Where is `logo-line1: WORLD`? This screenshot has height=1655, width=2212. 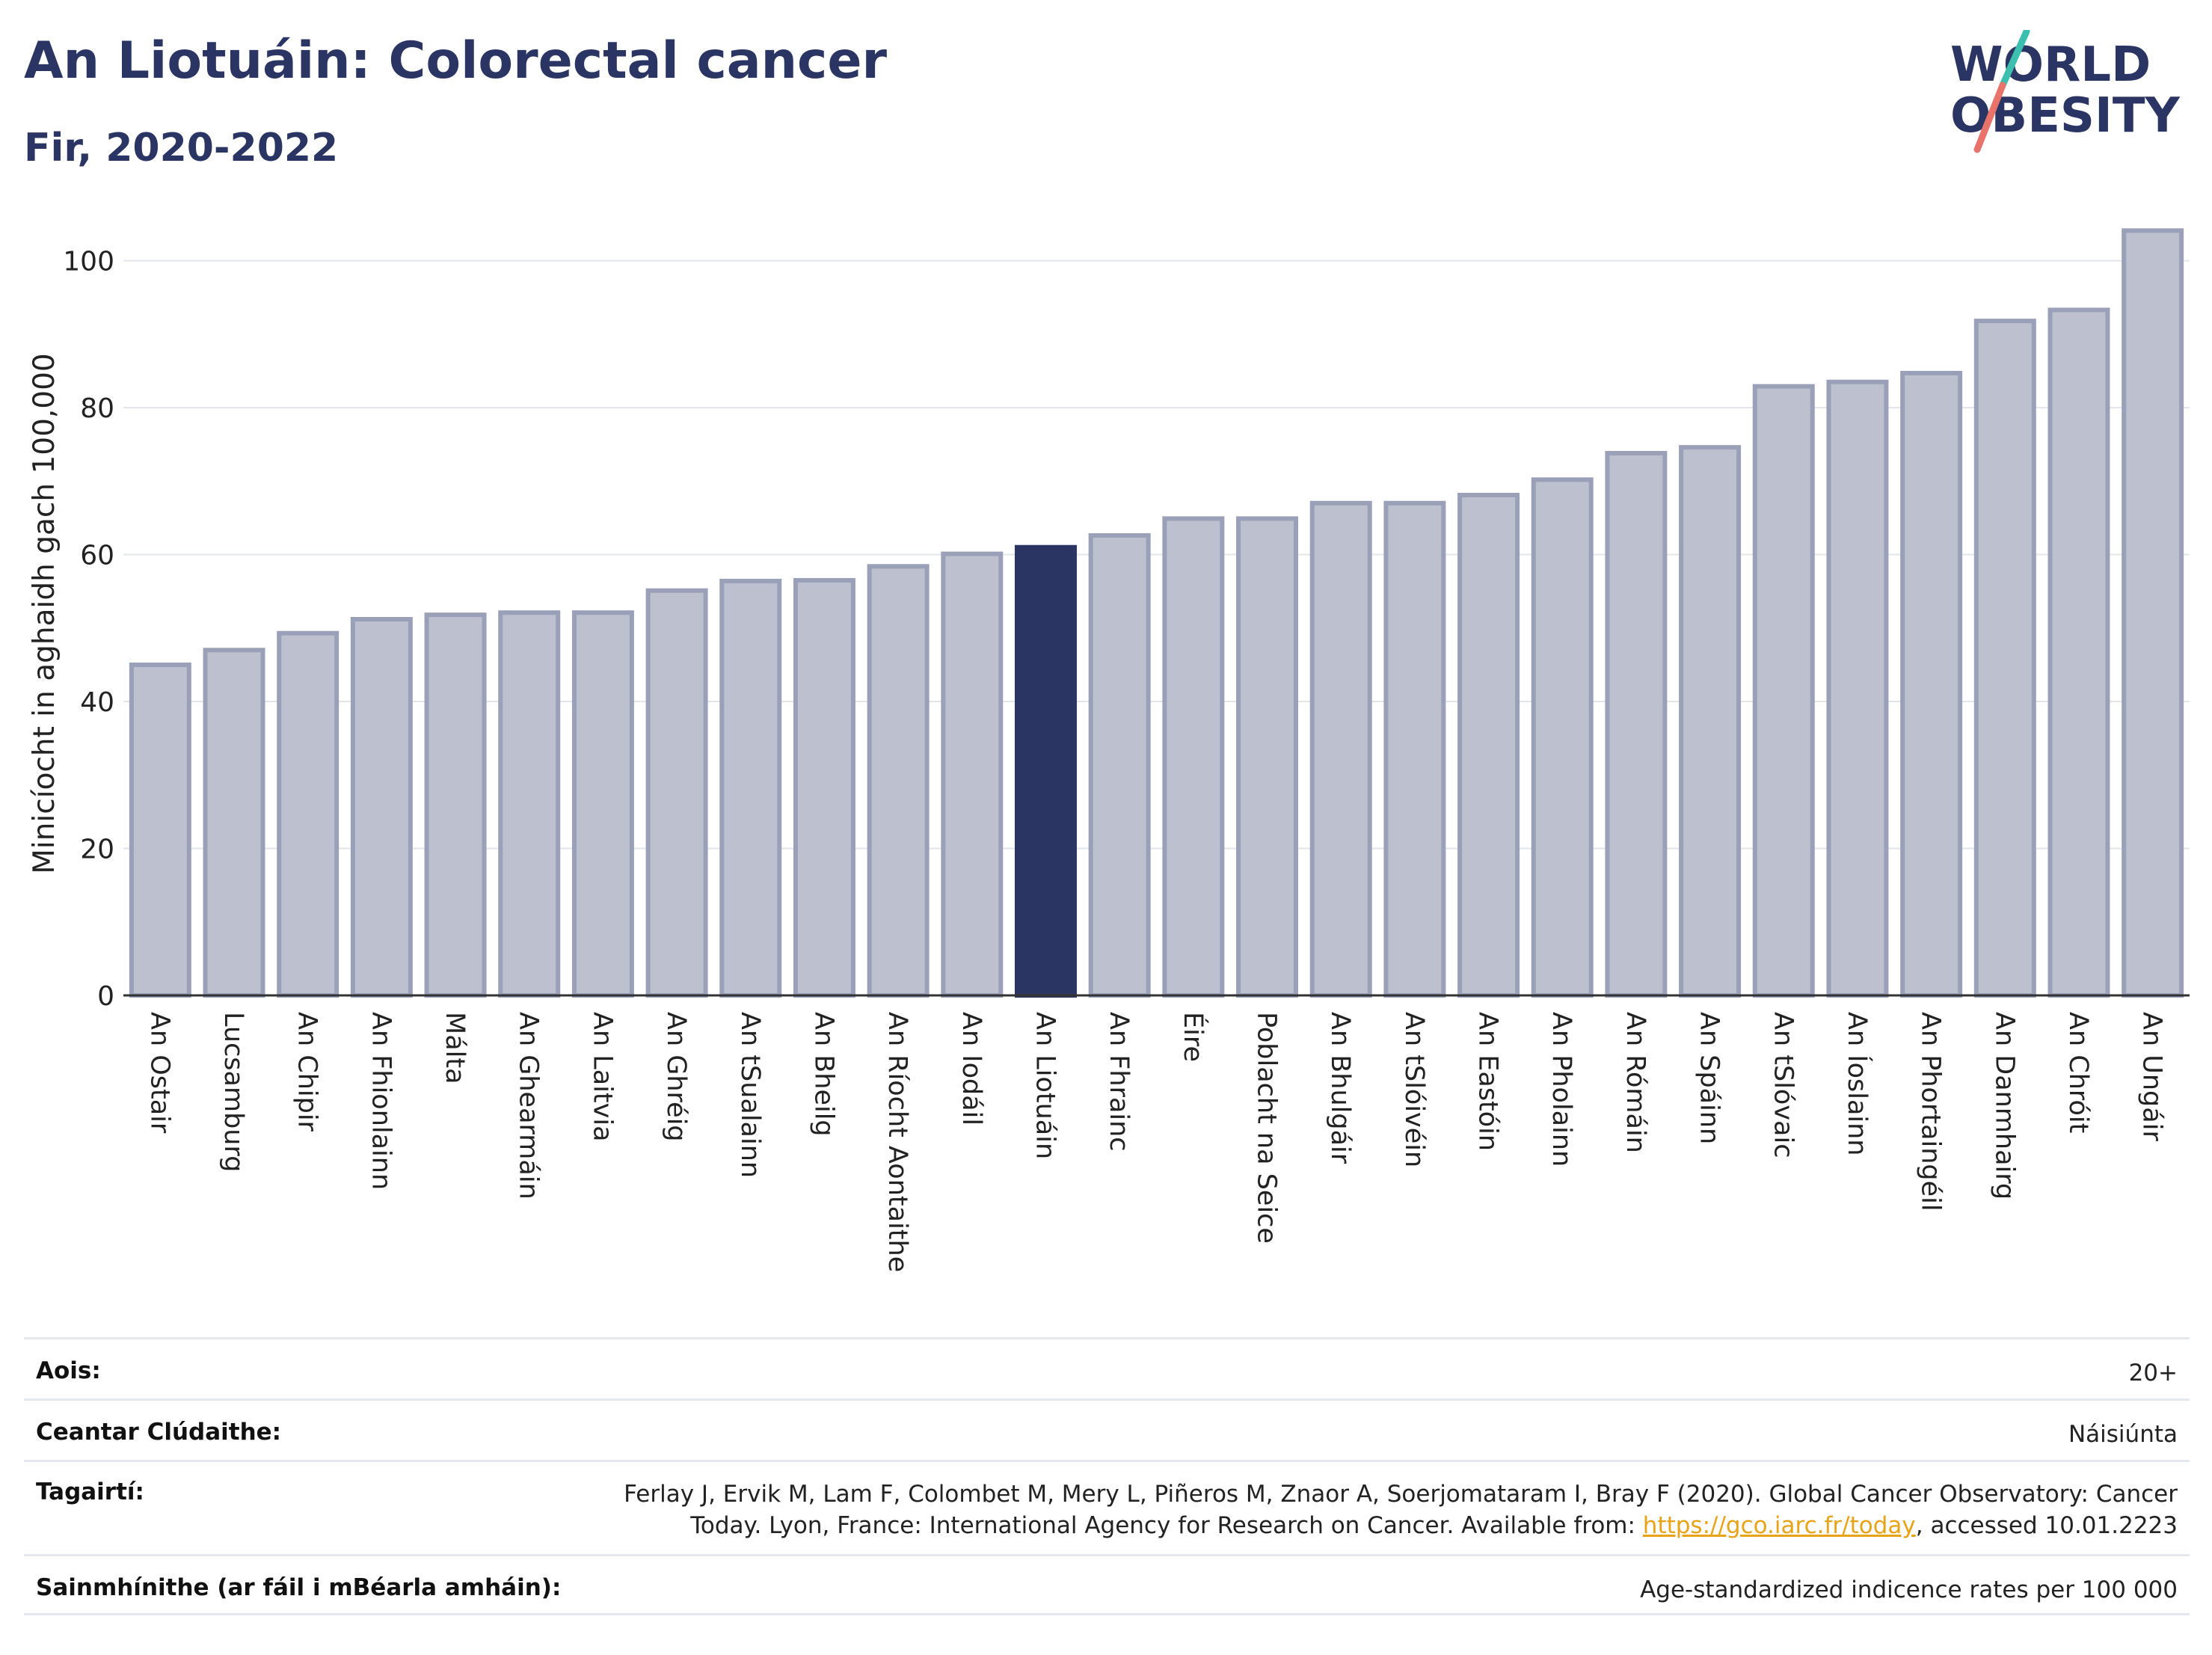
logo-line1: WORLD is located at coordinates (2050, 65).